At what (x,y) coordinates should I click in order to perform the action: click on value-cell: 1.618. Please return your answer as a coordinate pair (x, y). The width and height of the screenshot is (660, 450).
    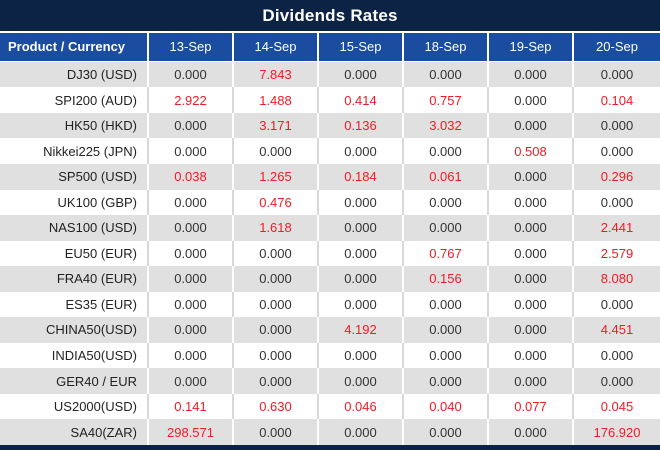
    Looking at the image, I should click on (275, 228).